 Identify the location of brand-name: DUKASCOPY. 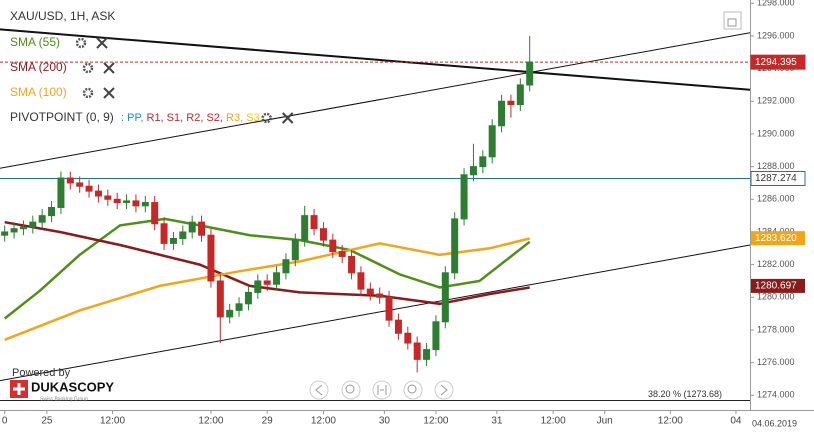
(72, 386).